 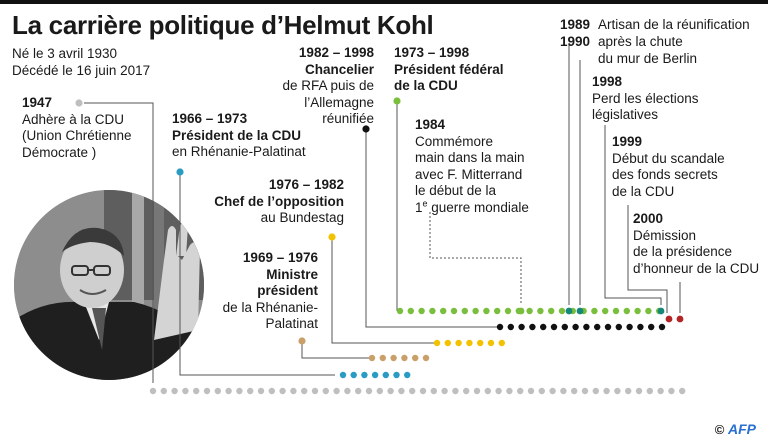 I want to click on kohl-portrait-photo, so click(x=109, y=285).